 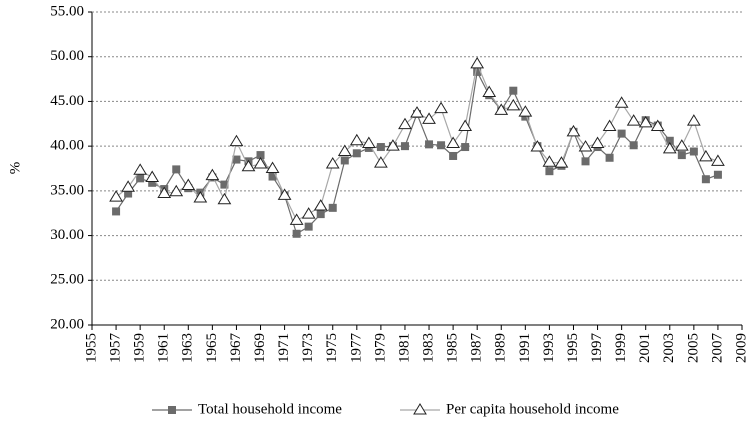 What do you see at coordinates (212, 348) in the screenshot?
I see `x-tick-label: 1965` at bounding box center [212, 348].